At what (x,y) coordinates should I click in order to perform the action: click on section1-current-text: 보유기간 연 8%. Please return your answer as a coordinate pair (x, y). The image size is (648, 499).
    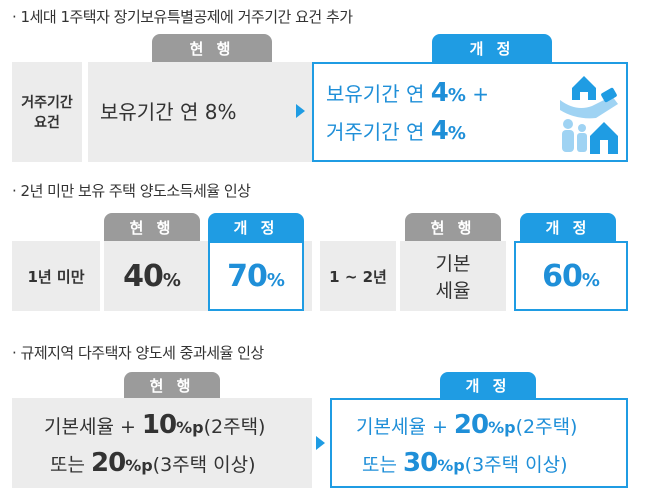
    Looking at the image, I should click on (168, 112).